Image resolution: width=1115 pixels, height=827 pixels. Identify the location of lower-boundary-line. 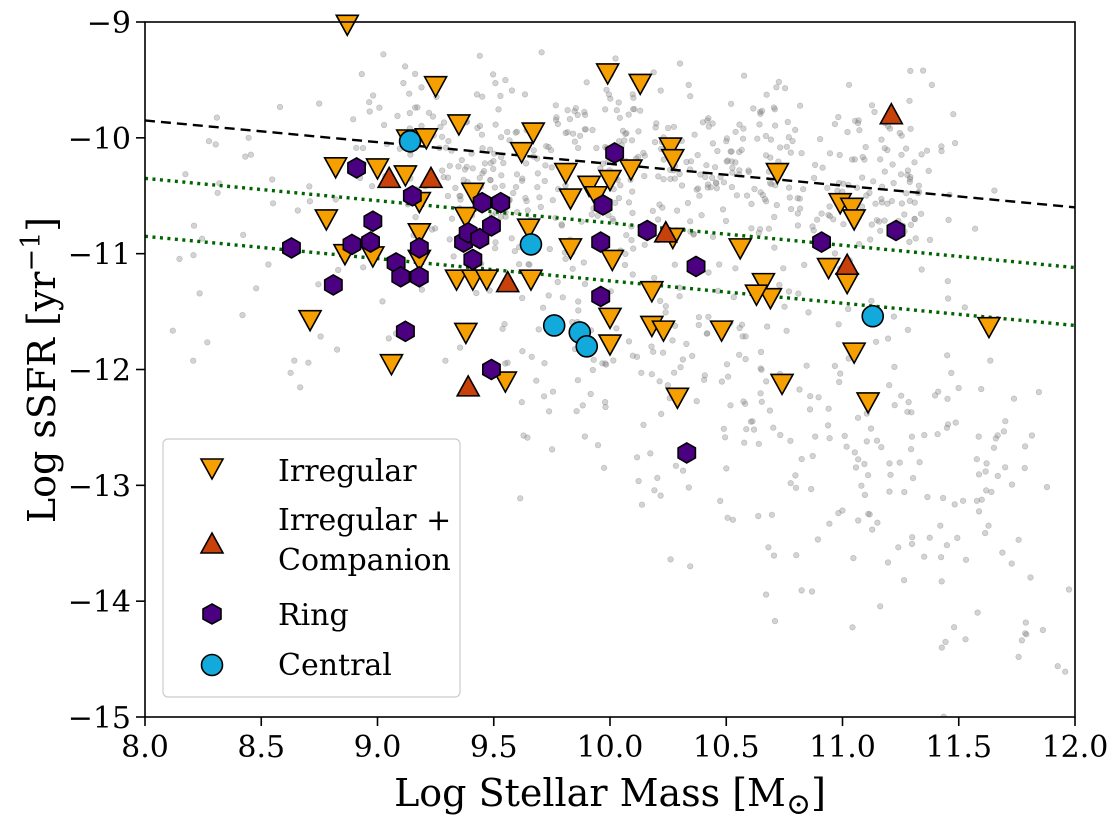
(610, 281).